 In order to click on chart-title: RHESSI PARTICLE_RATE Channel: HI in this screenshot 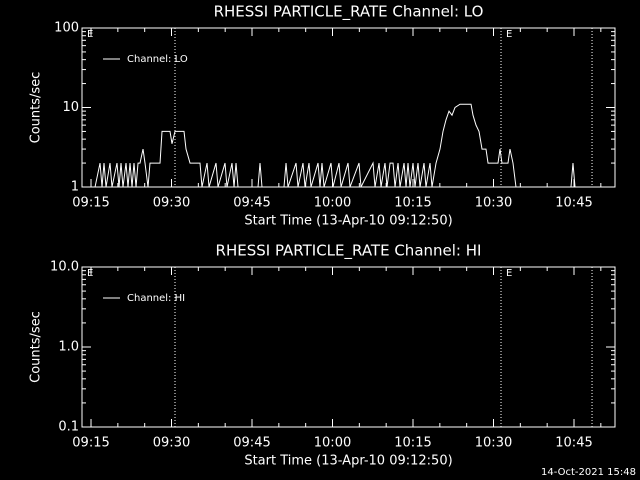, I will do `click(349, 251)`.